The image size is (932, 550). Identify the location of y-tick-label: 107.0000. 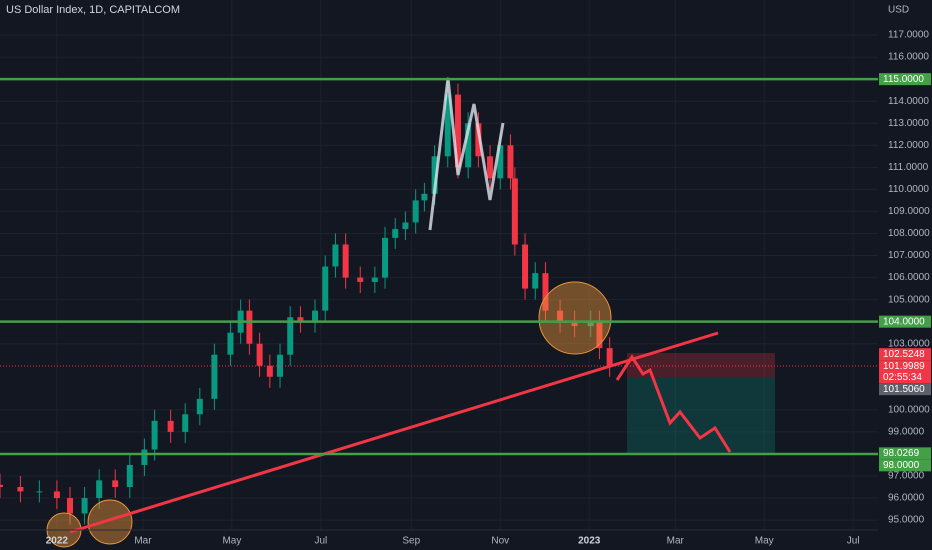
(909, 255).